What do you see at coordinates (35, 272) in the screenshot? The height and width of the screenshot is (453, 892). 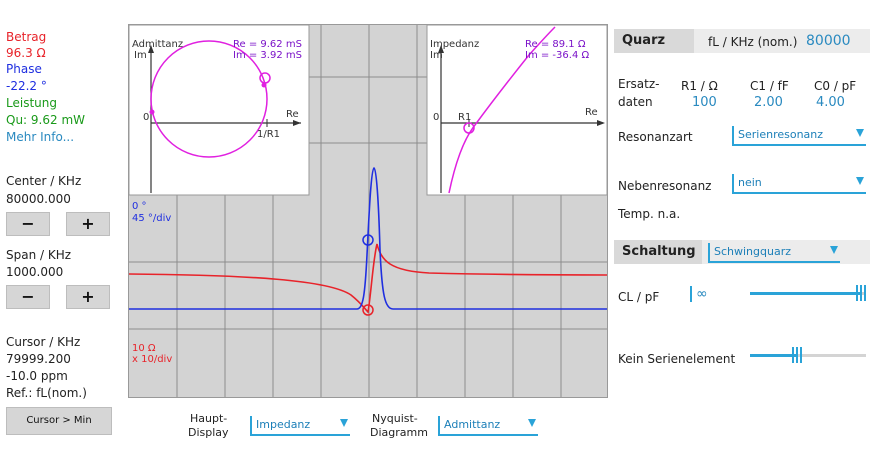 I see `span-value: 1000.000` at bounding box center [35, 272].